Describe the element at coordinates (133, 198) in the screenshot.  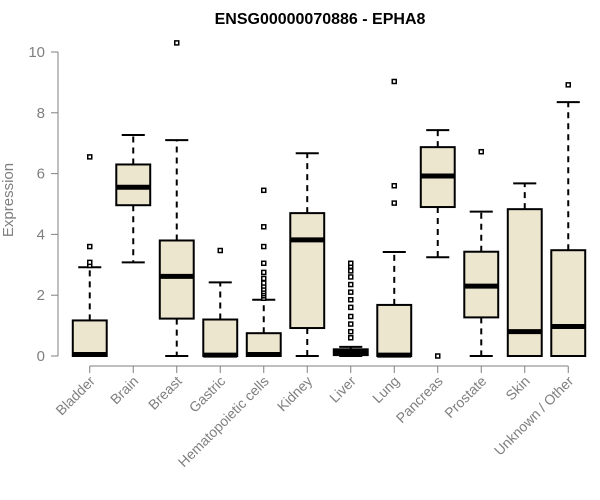
I see `box-brain` at that location.